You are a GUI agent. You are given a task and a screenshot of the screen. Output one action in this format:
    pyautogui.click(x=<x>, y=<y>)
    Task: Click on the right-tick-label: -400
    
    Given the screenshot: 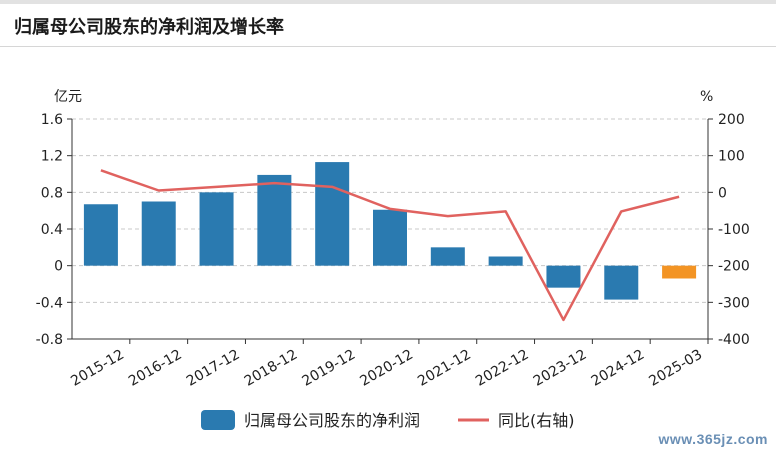 What is the action you would take?
    pyautogui.click(x=734, y=340)
    